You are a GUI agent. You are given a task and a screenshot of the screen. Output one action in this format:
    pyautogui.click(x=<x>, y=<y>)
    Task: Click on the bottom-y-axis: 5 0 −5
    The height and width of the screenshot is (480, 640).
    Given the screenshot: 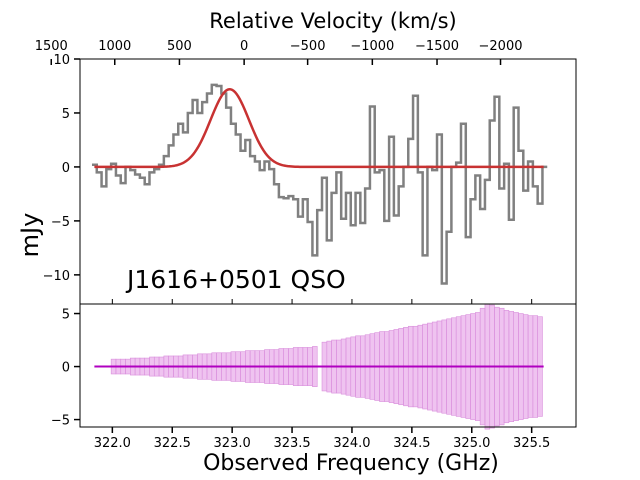 What is the action you would take?
    pyautogui.click(x=65, y=368)
    